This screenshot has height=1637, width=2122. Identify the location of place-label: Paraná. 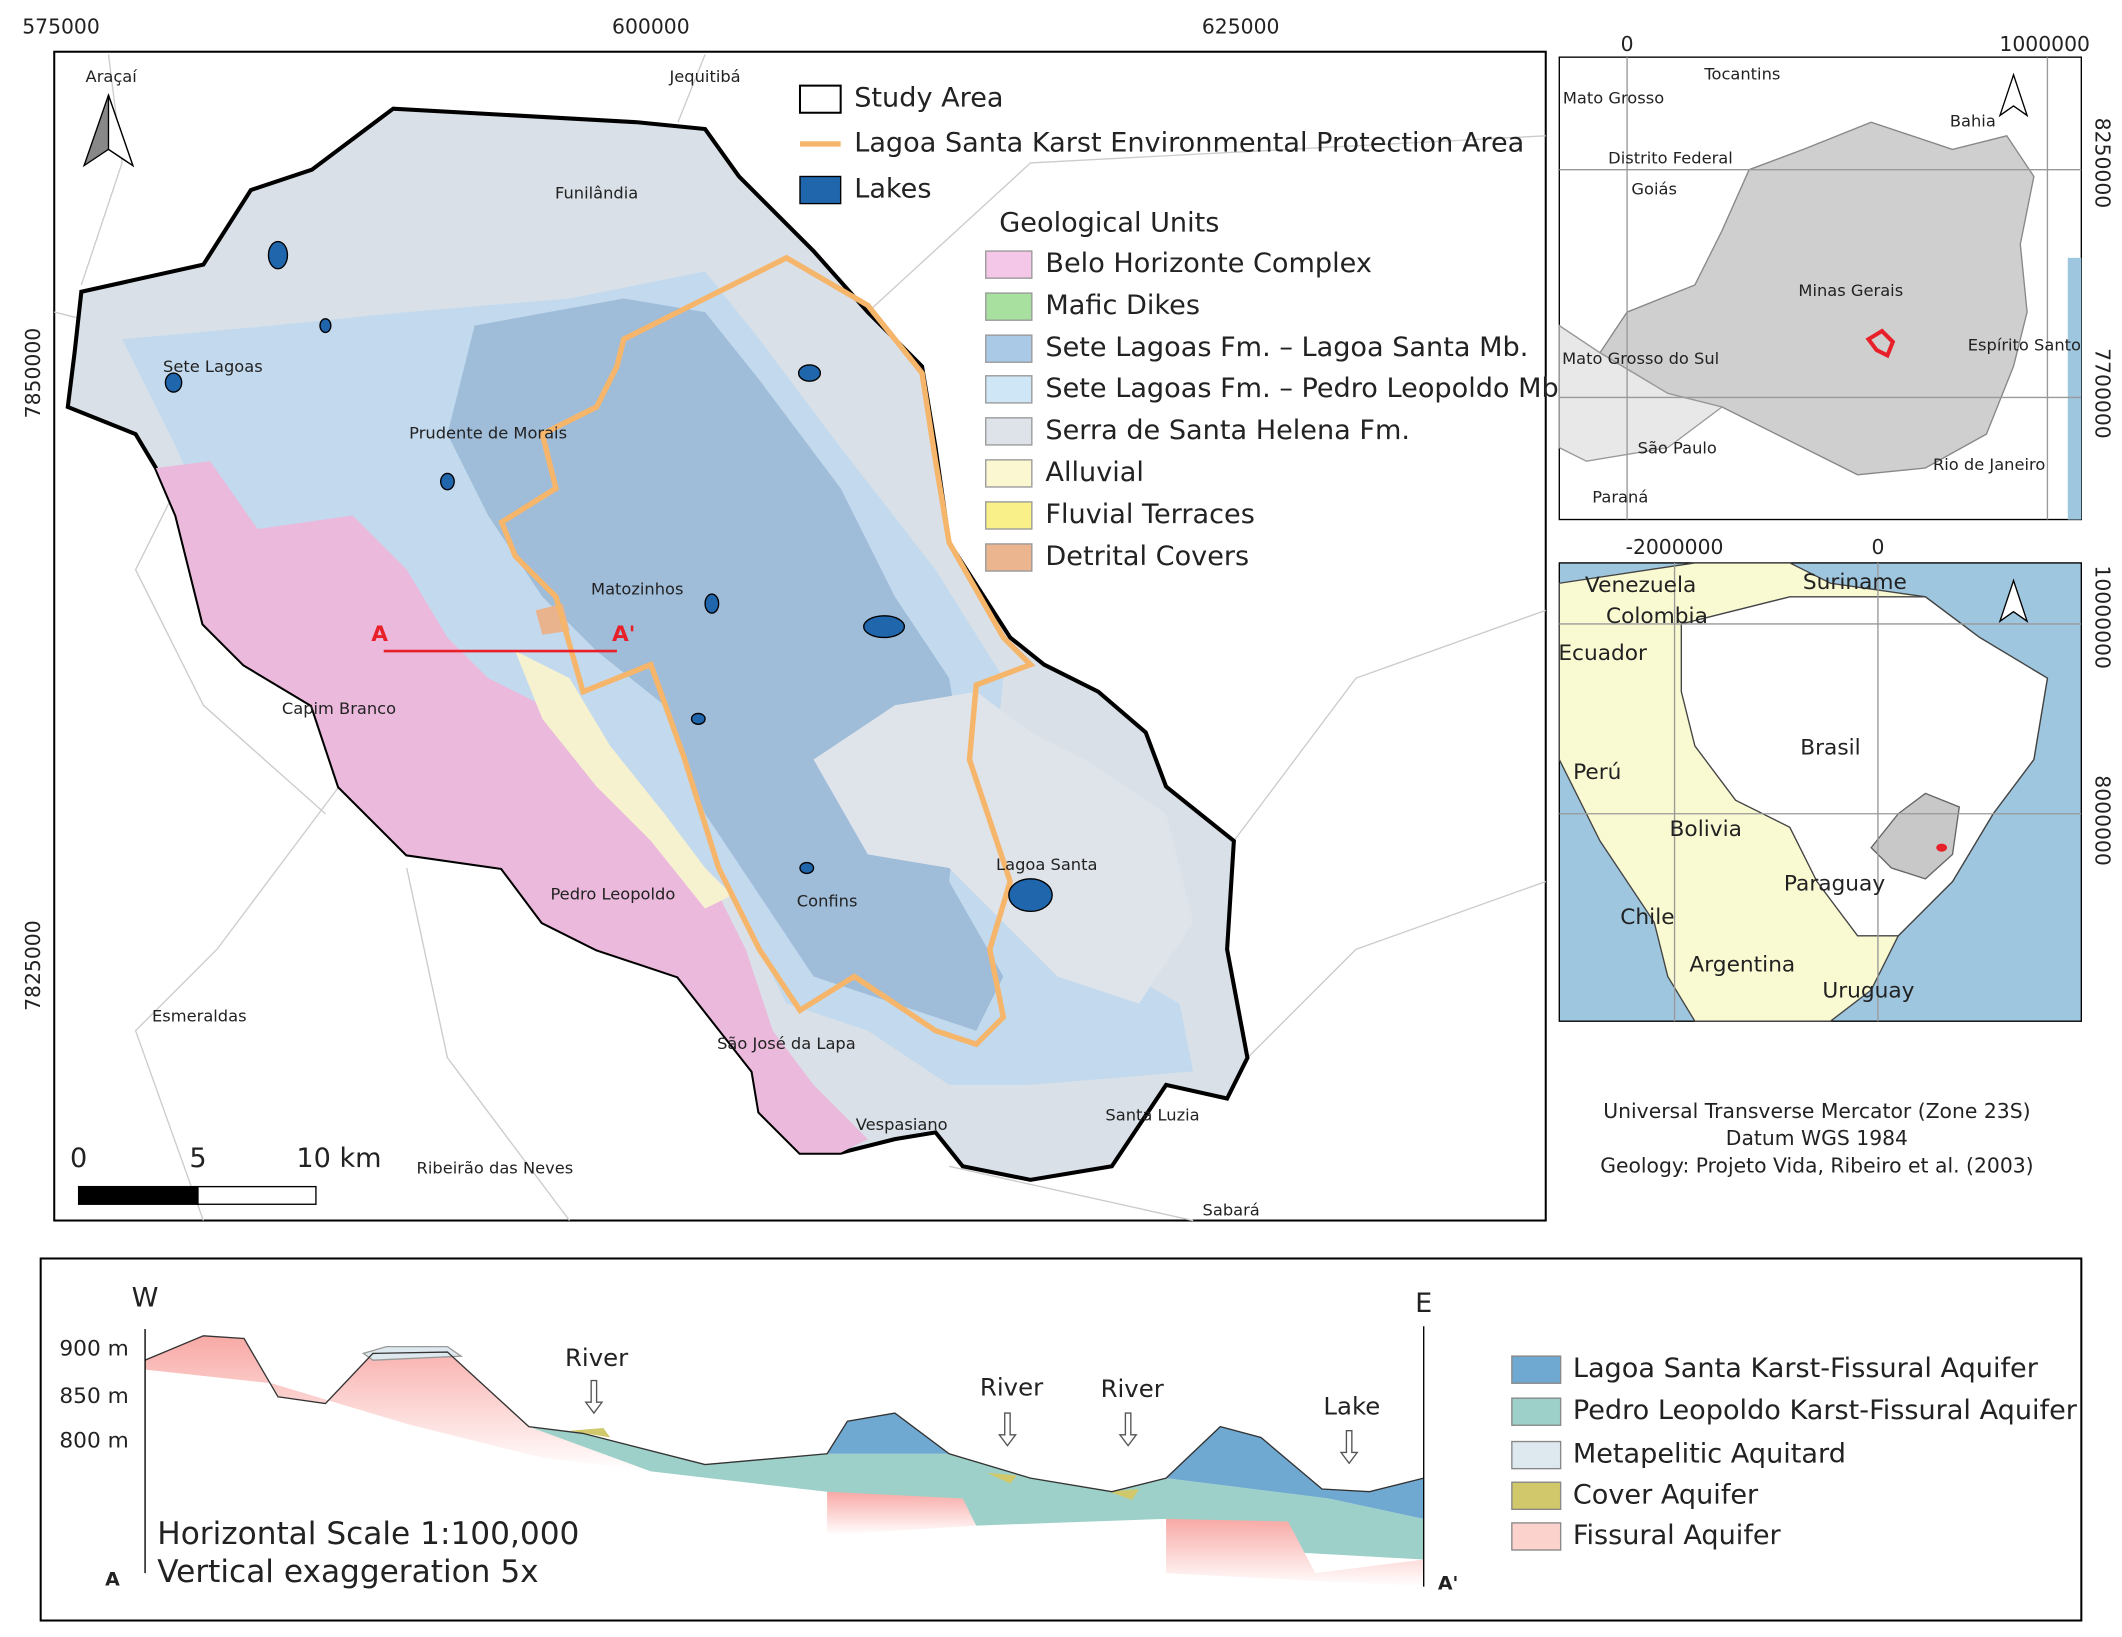
(1620, 496).